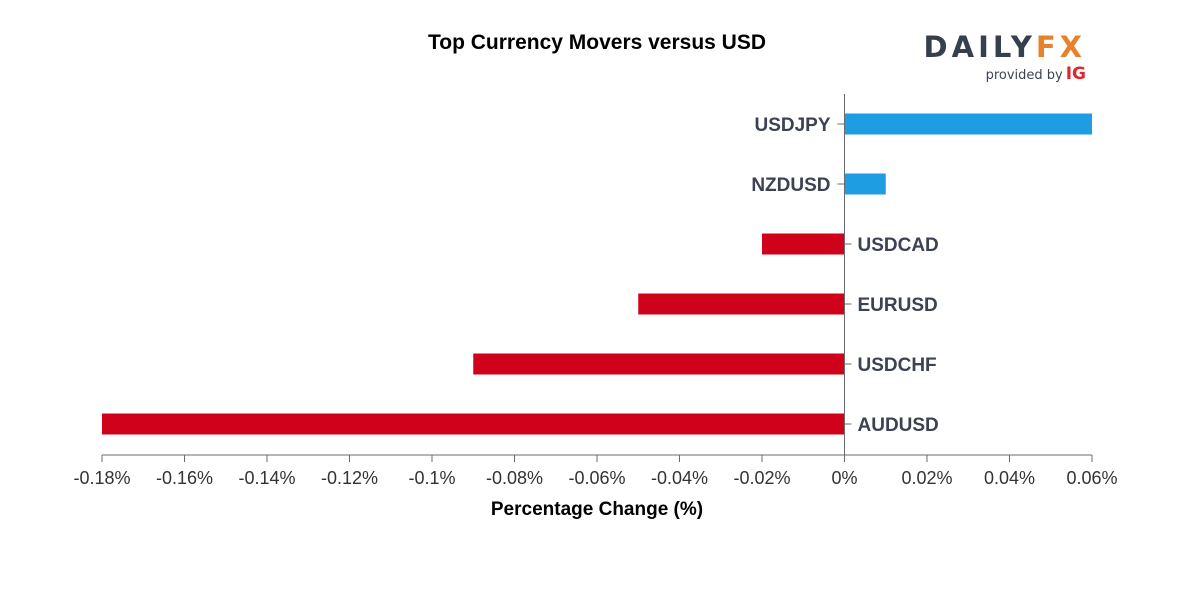  What do you see at coordinates (266, 478) in the screenshot?
I see `x-tick-label-2: -0.14%` at bounding box center [266, 478].